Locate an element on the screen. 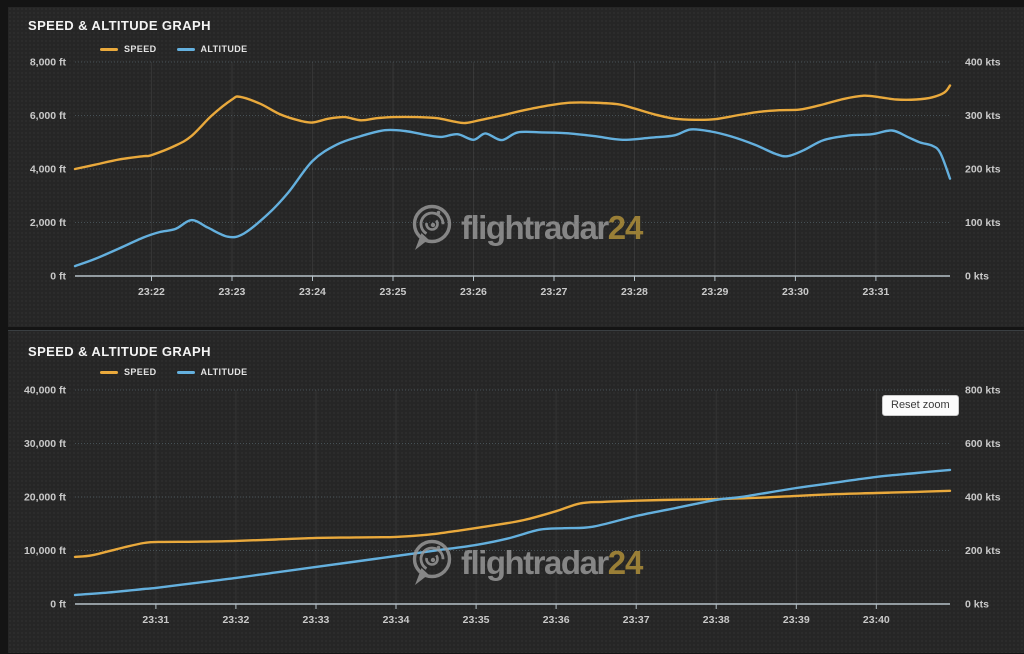 This screenshot has width=1024, height=654. y-left-tick-label: 8,000 ft is located at coordinates (48, 63).